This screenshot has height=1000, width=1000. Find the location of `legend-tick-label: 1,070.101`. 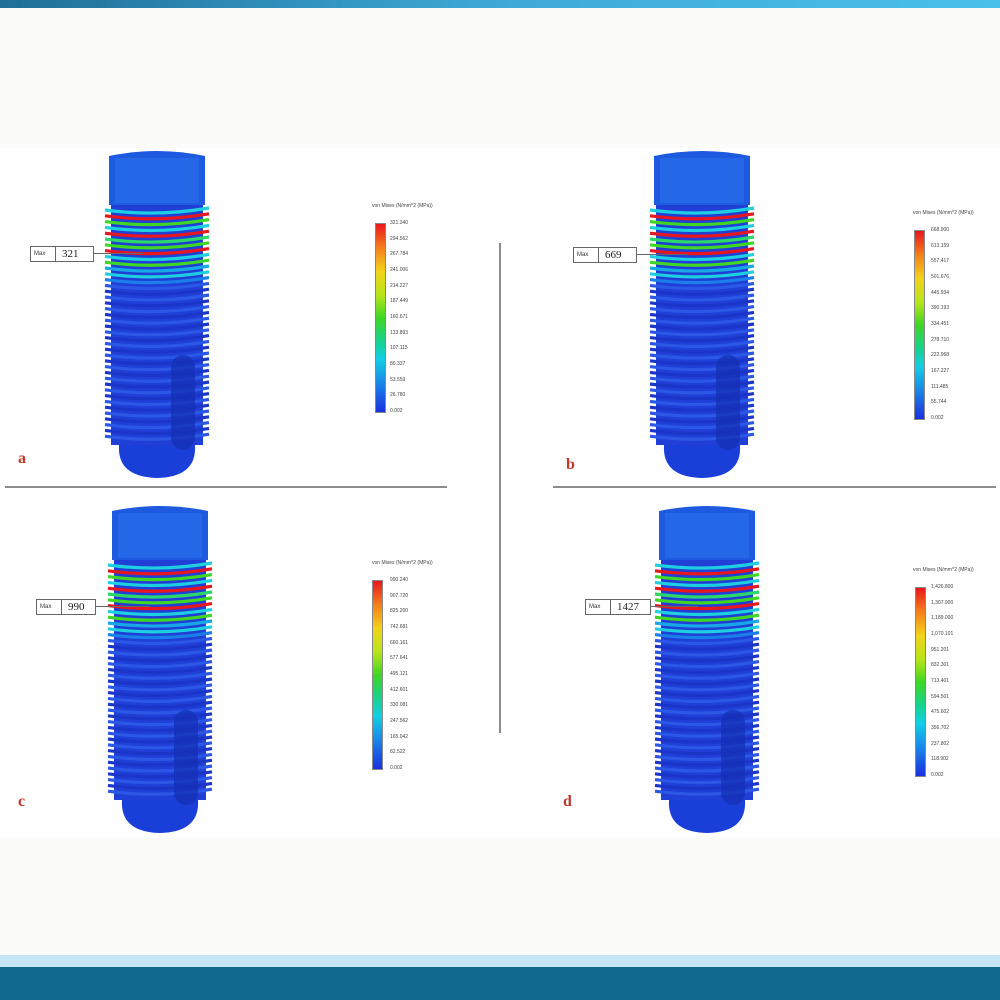

legend-tick-label: 1,070.101 is located at coordinates (942, 634).